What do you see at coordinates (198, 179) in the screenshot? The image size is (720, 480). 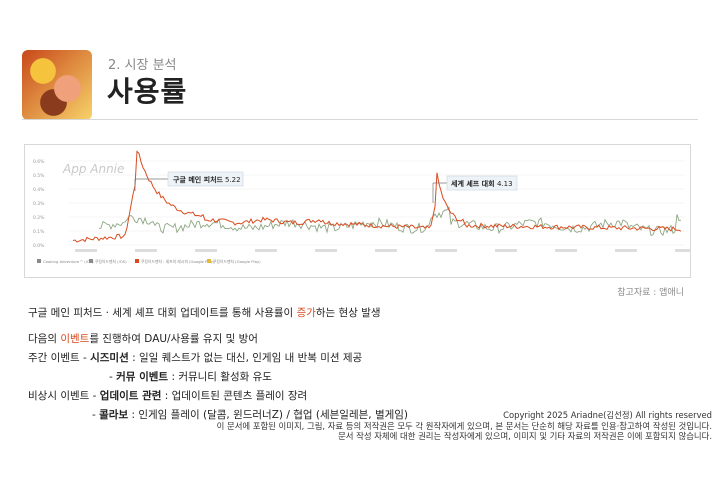 I see `callout-label-featured: 구글 메인 피처드` at bounding box center [198, 179].